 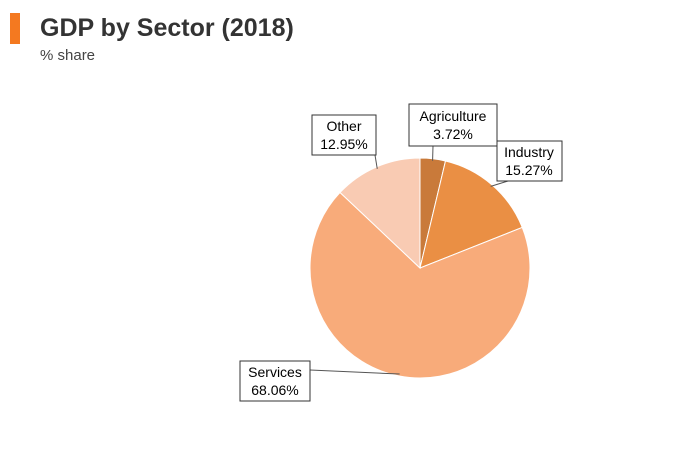 What do you see at coordinates (376, 161) in the screenshot?
I see `connector-other` at bounding box center [376, 161].